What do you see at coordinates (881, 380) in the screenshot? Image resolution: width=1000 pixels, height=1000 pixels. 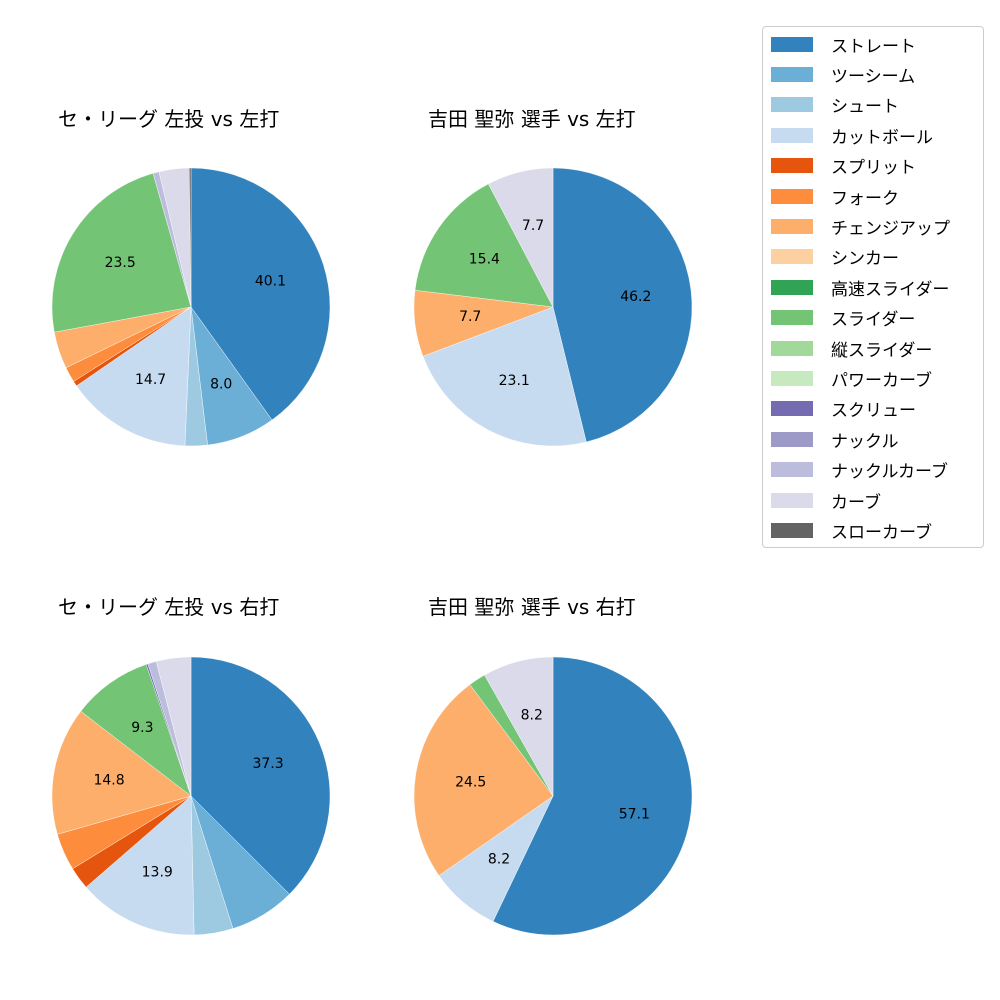 I see `legend-label: パワーカーブ` at bounding box center [881, 380].